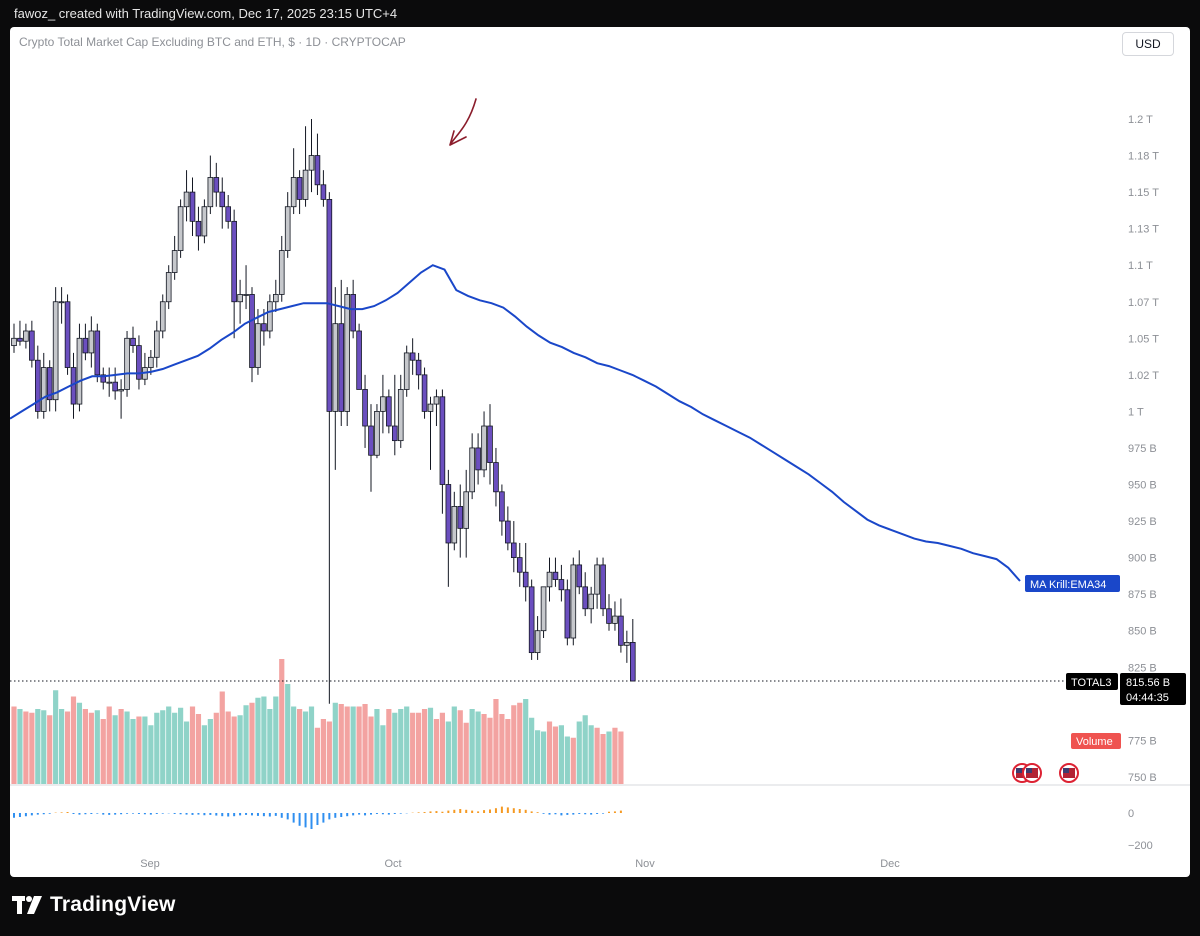  What do you see at coordinates (1142, 632) in the screenshot?
I see `price-axis-label: 850 B` at bounding box center [1142, 632].